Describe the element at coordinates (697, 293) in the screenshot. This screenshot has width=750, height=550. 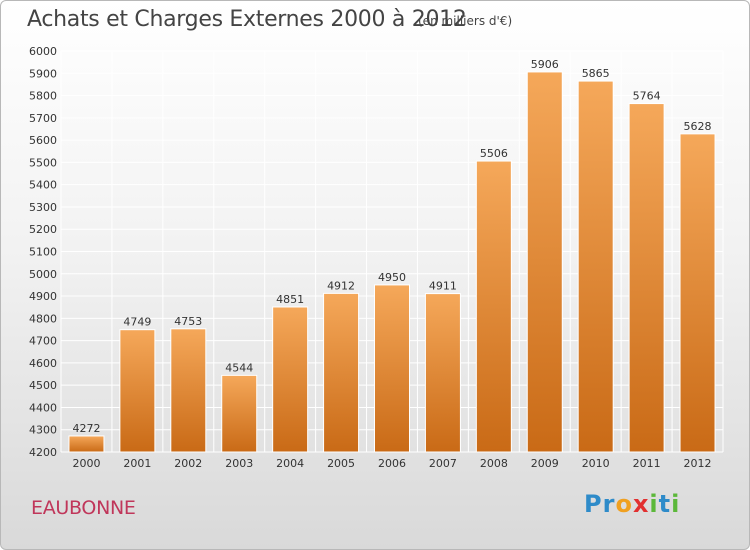
I see `bar-2012` at that location.